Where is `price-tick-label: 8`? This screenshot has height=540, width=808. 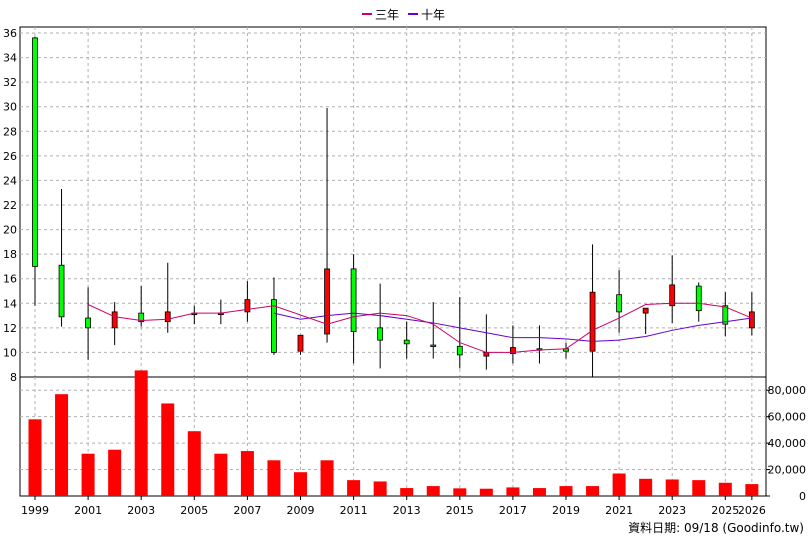 price-tick-label: 8 is located at coordinates (13, 377).